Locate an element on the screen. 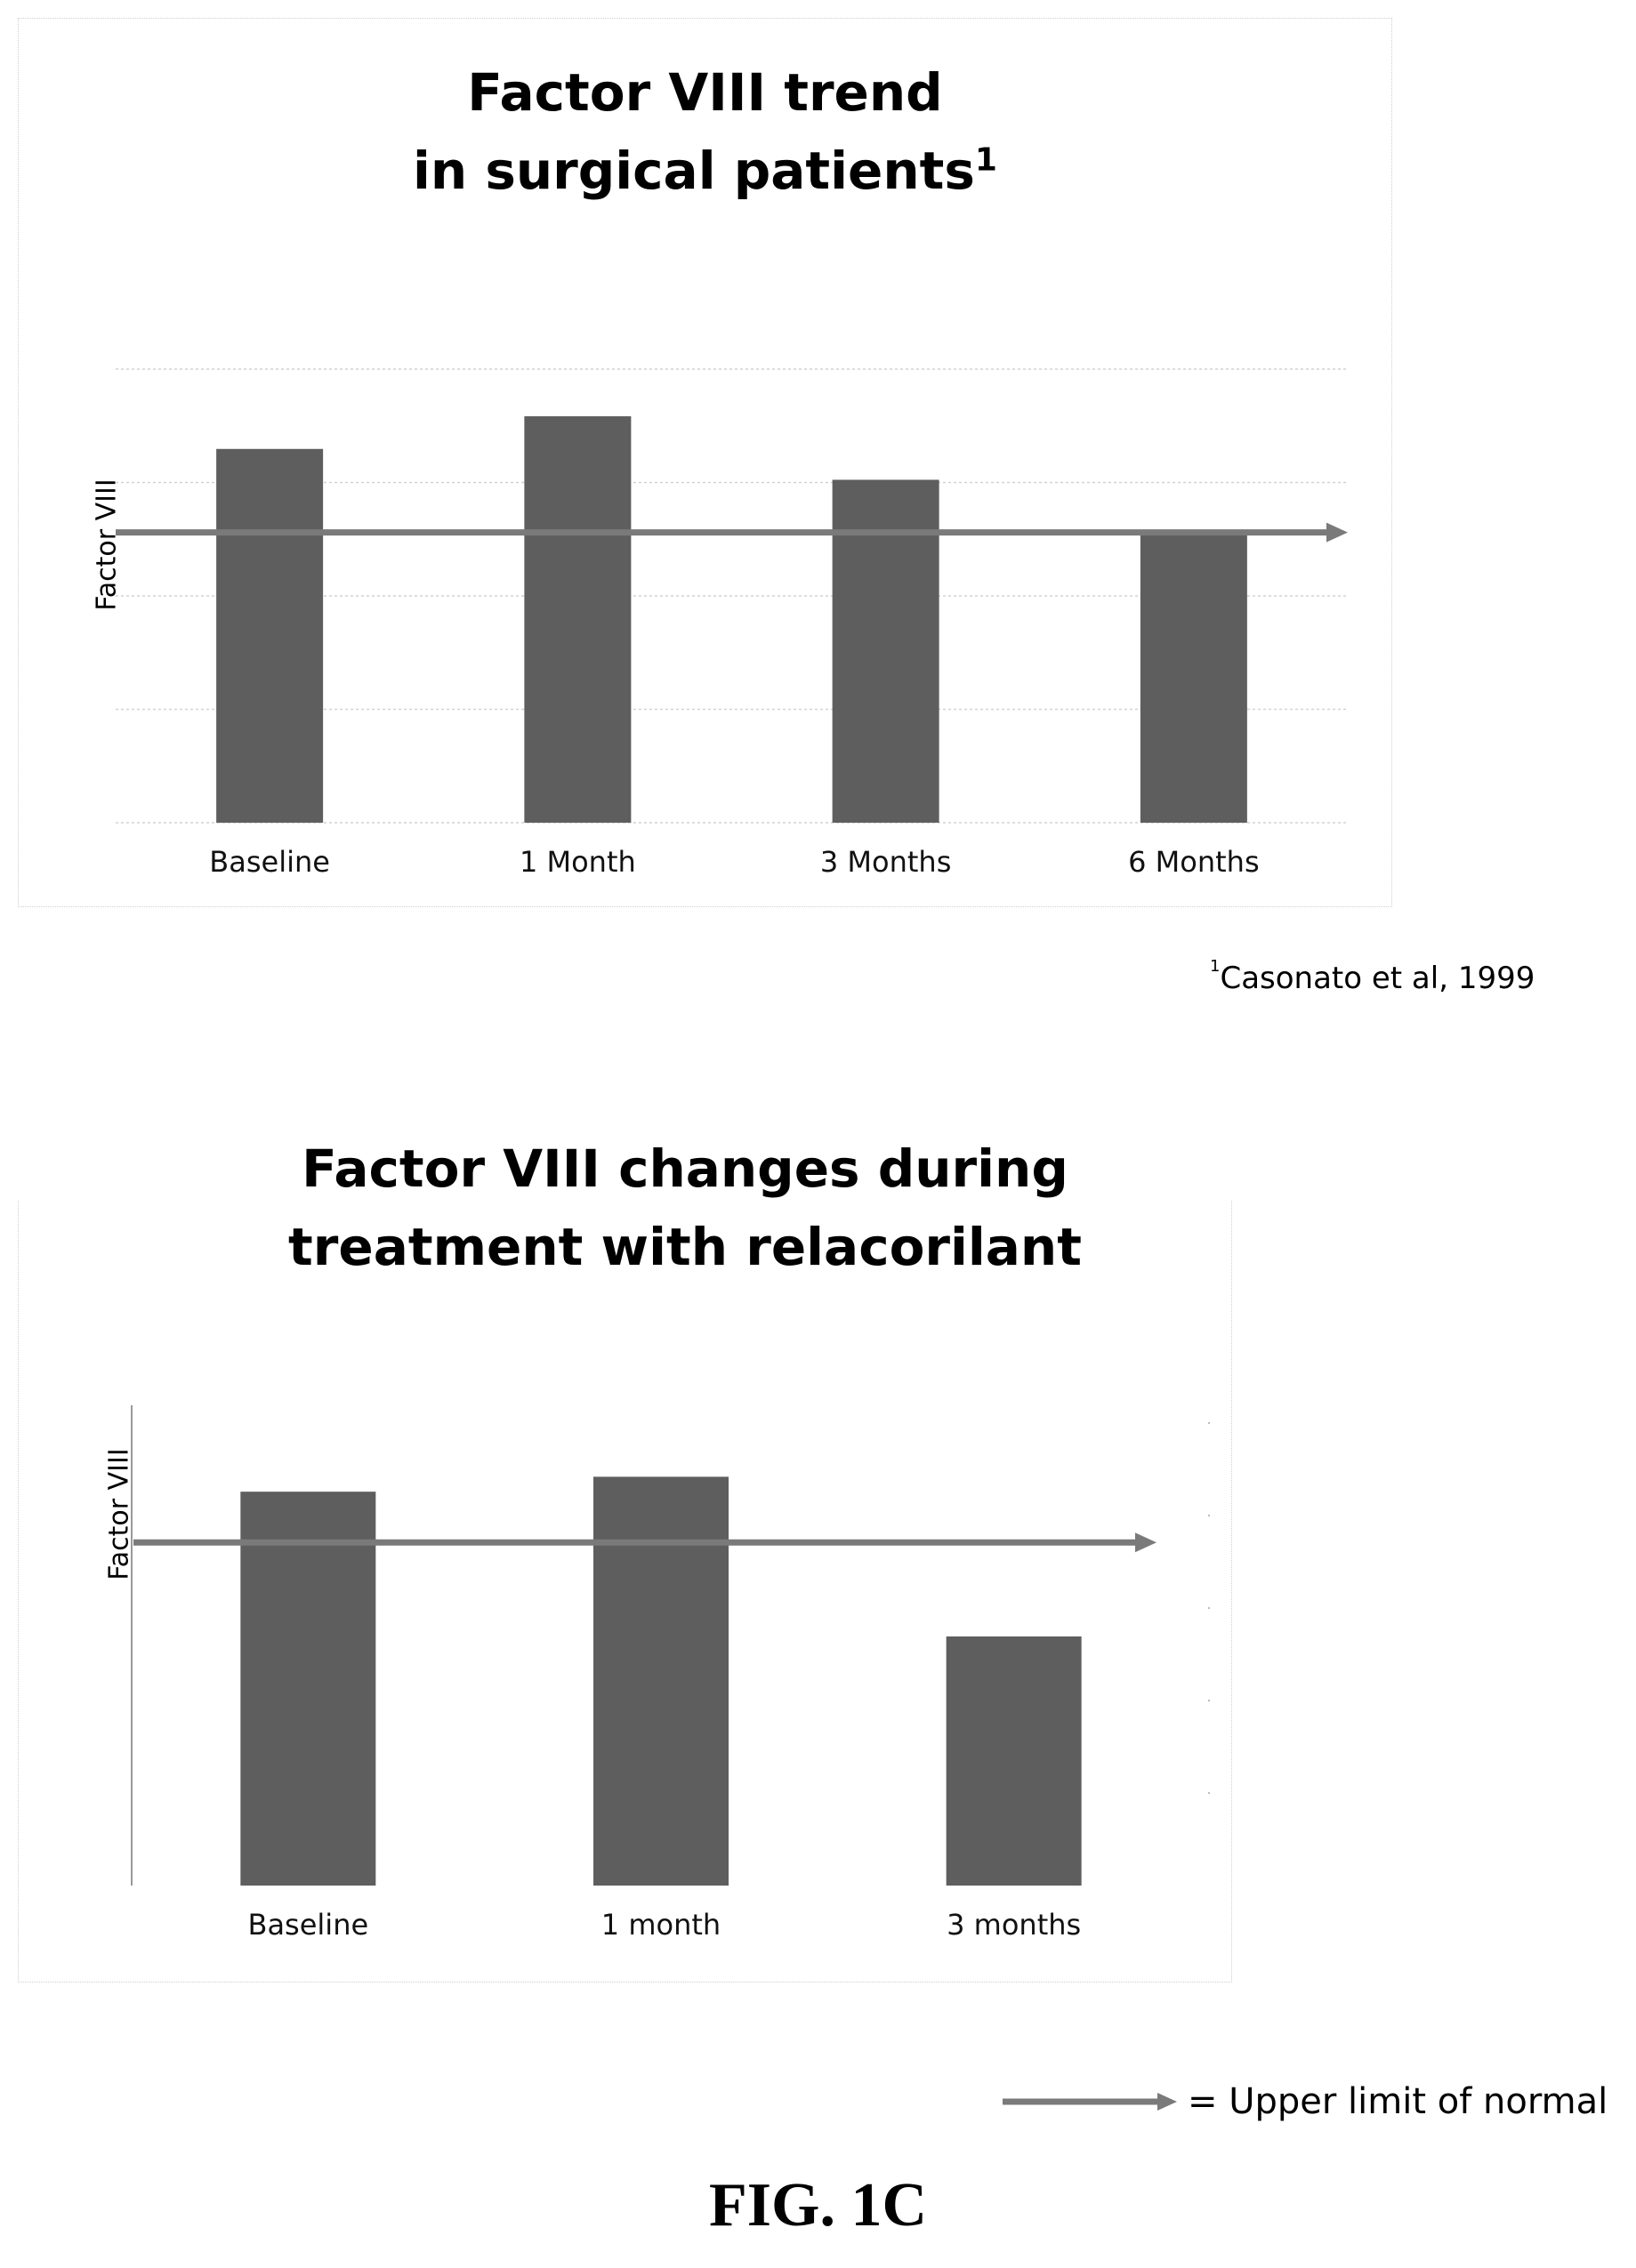  chart-1-reference-arrowhead is located at coordinates (1337, 532).